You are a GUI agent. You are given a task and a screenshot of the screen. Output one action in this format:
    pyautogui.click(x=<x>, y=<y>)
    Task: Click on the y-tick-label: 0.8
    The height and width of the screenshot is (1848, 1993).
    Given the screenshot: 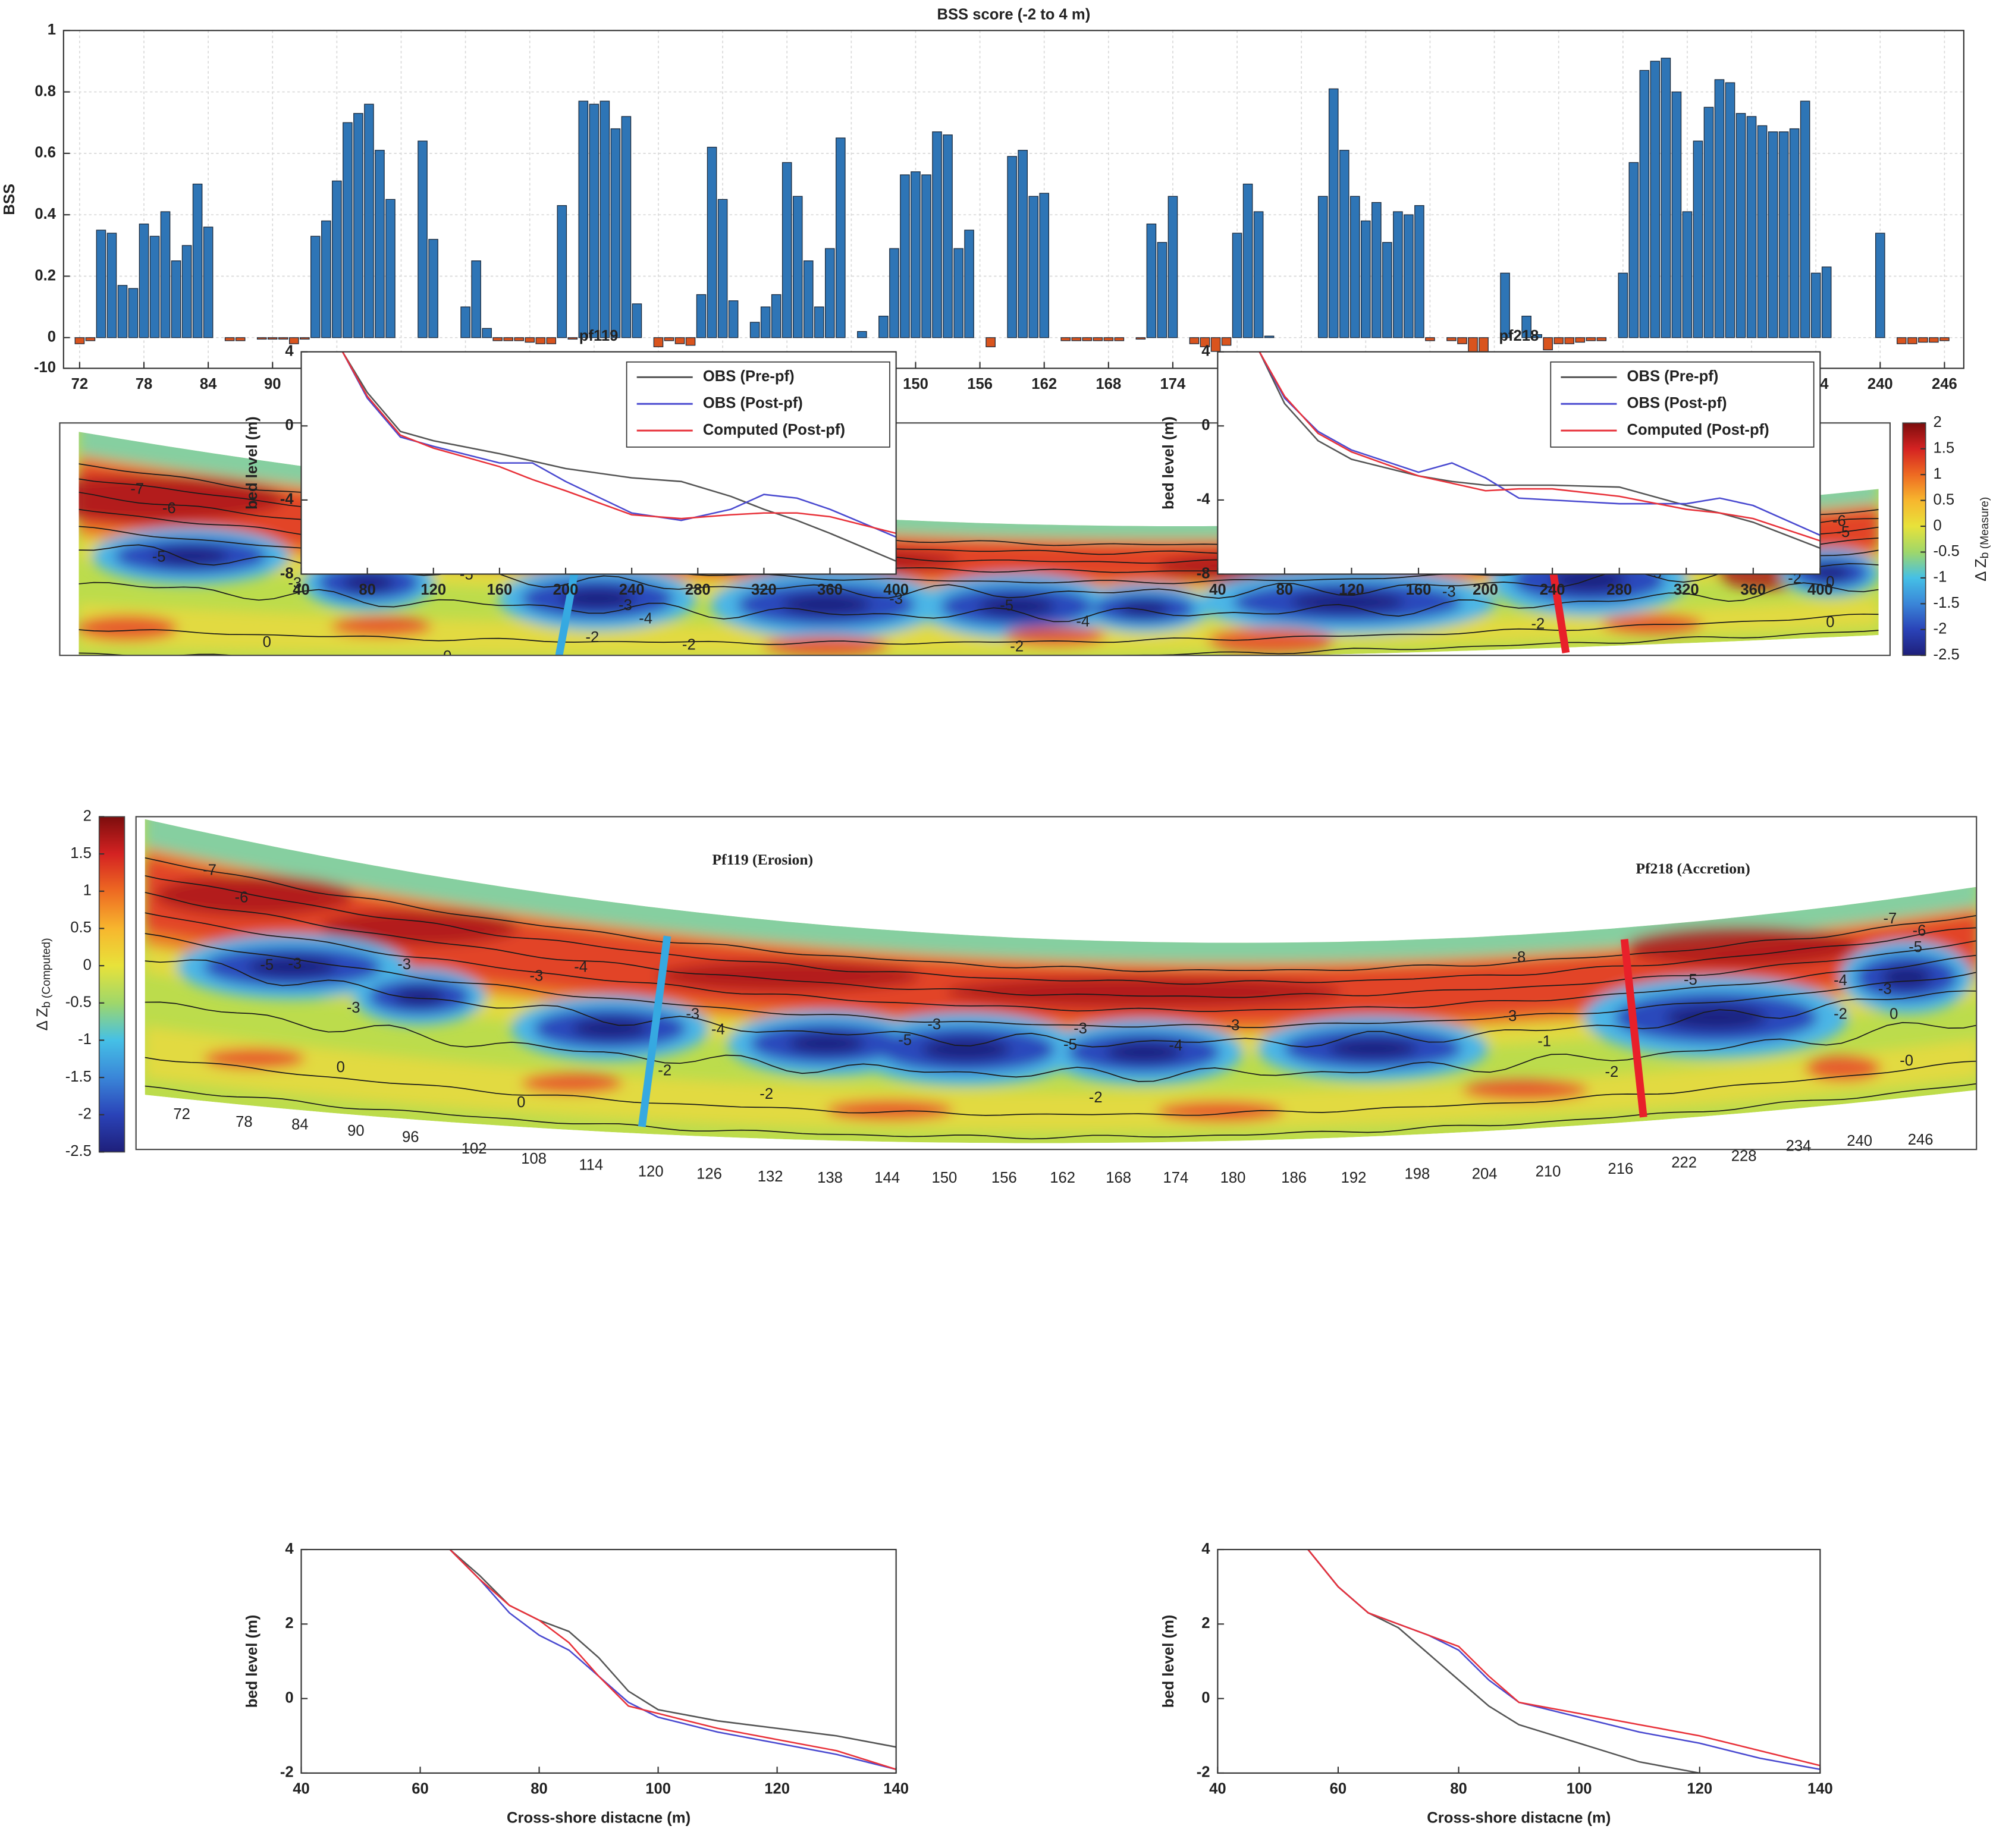 What is the action you would take?
    pyautogui.click(x=45, y=91)
    